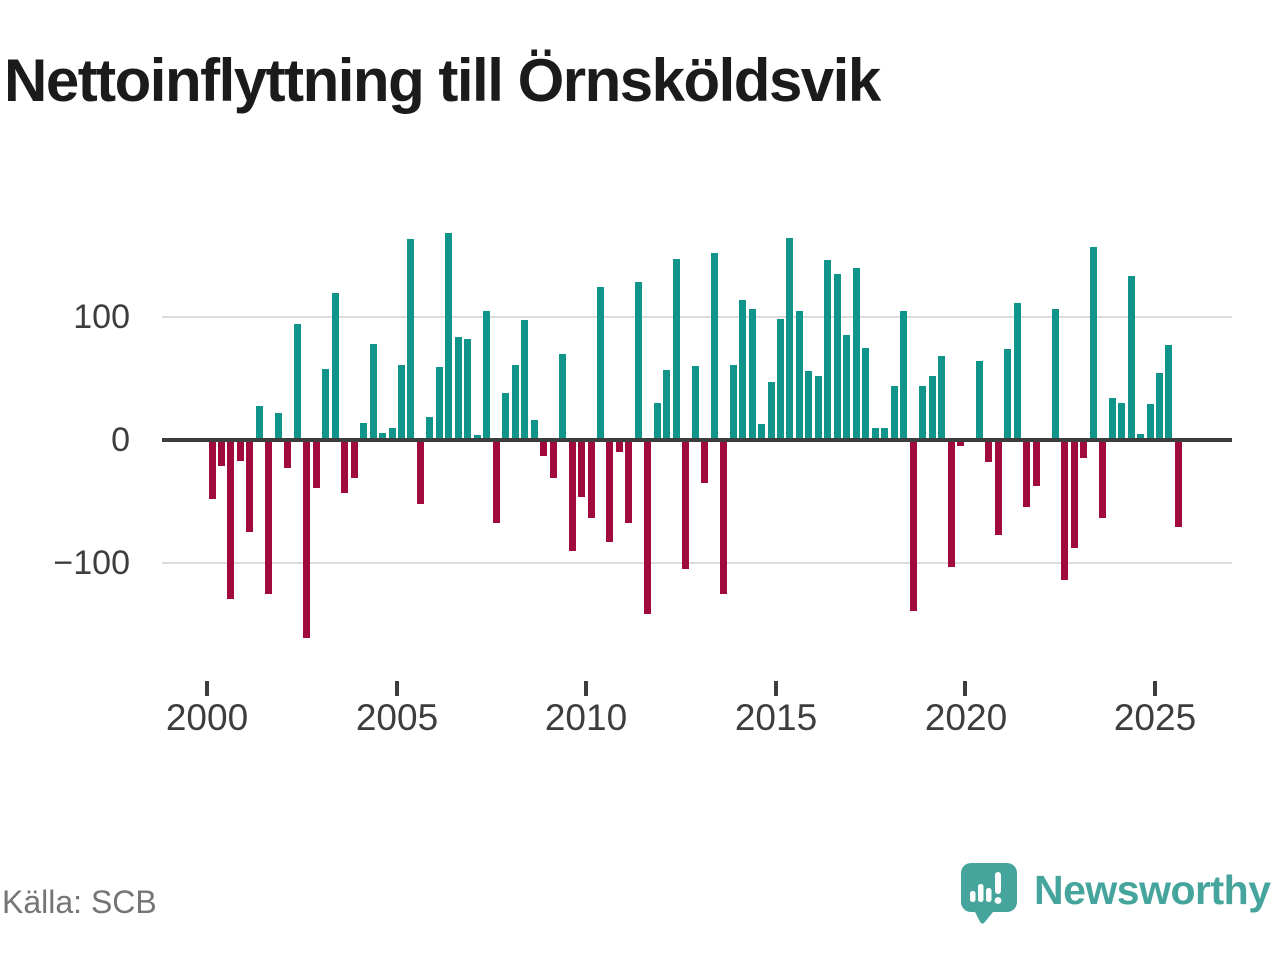 The width and height of the screenshot is (1280, 960). I want to click on bar-2013-Q2, so click(714, 346).